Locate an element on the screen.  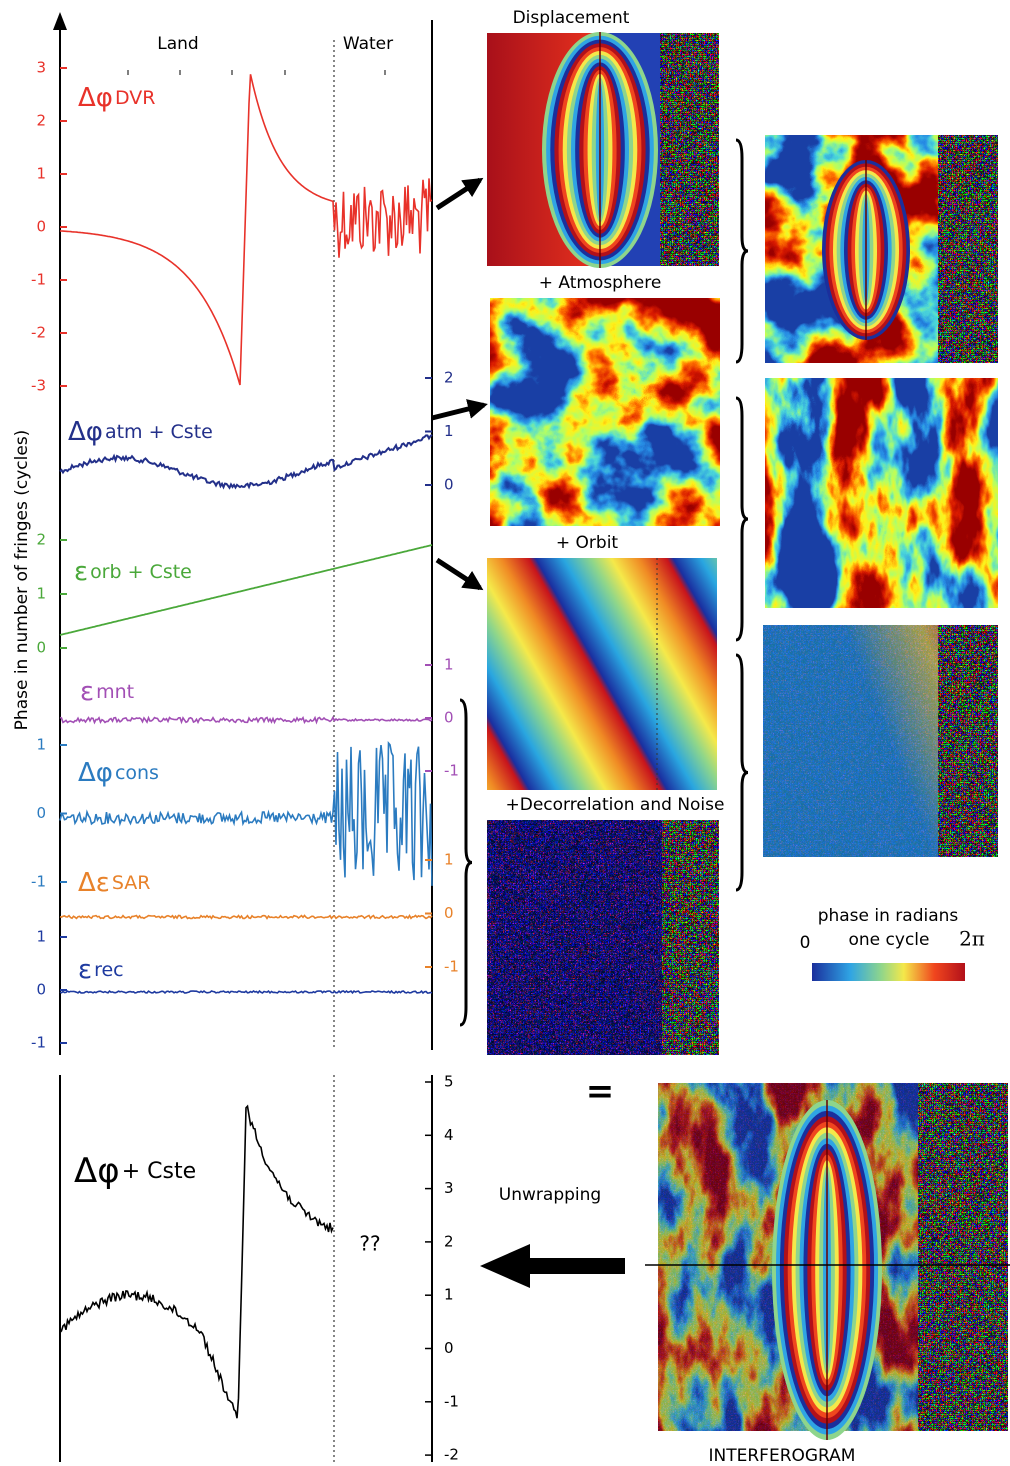
tick-label: 4 is located at coordinates (449, 1135).